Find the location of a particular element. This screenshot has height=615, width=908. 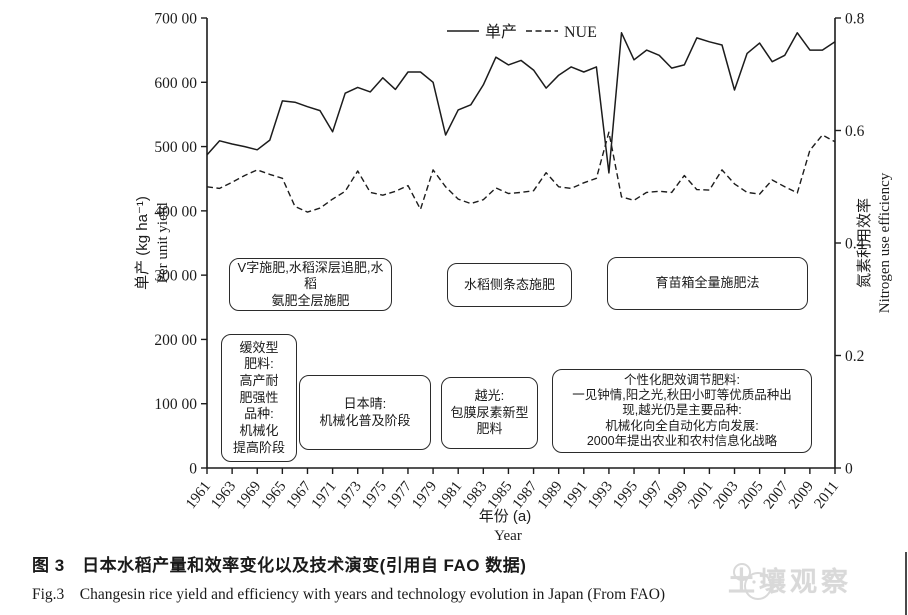

watermark-text: 土壤观察 is located at coordinates (790, 582).